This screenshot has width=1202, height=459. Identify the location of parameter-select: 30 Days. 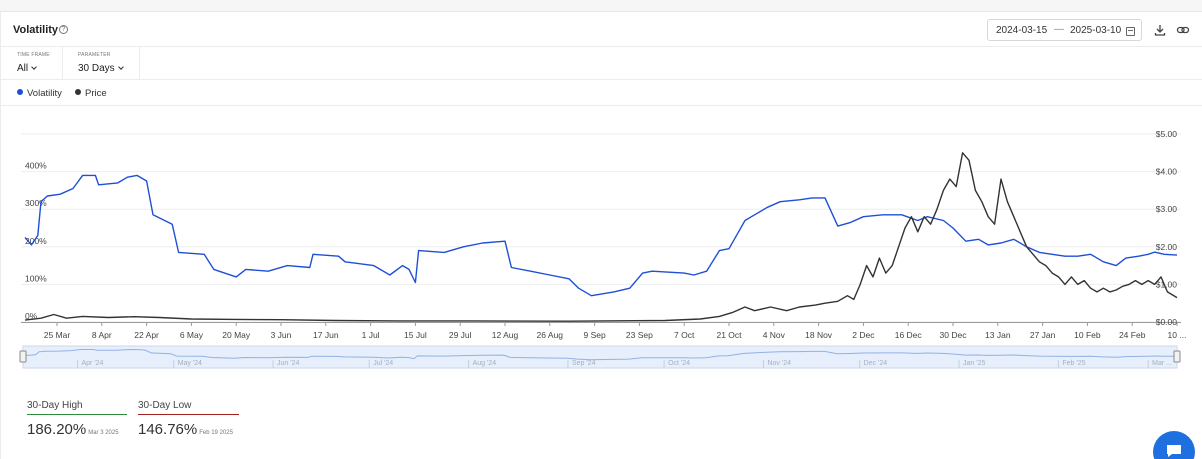
(101, 68).